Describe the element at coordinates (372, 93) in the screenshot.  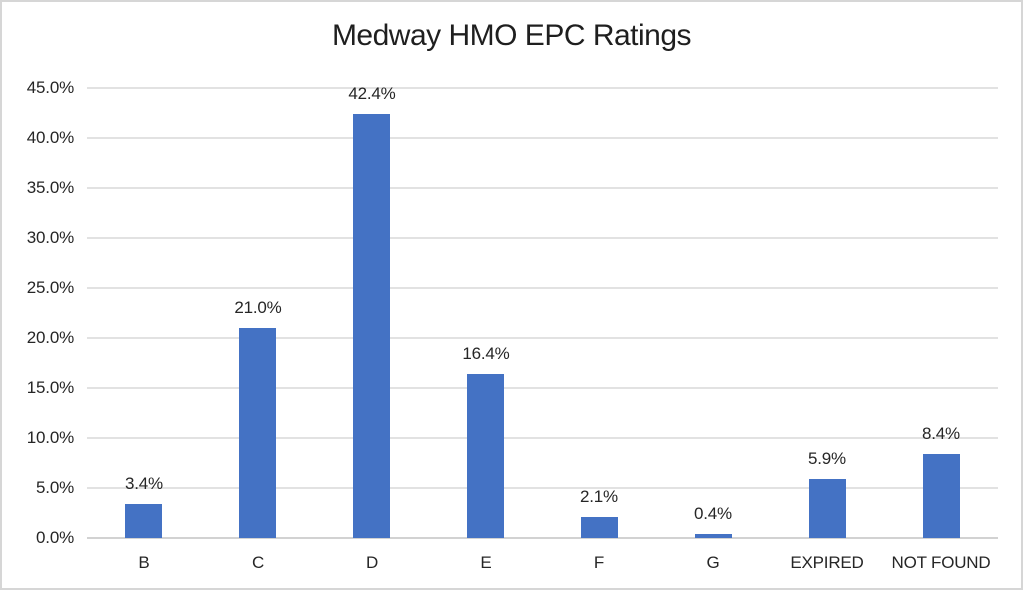
I see `data-label-d: 42.4%` at that location.